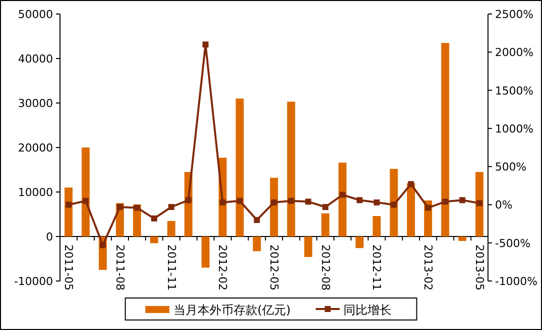  I want to click on y2-tick-label: -500%, so click(512, 243).